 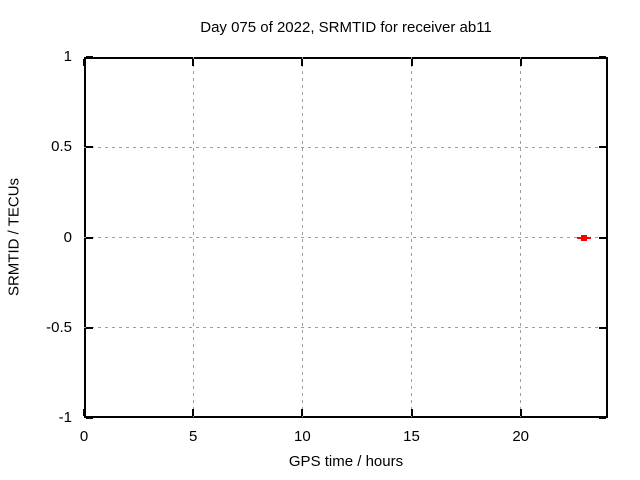 What do you see at coordinates (520, 436) in the screenshot?
I see `x-tick-label: 20` at bounding box center [520, 436].